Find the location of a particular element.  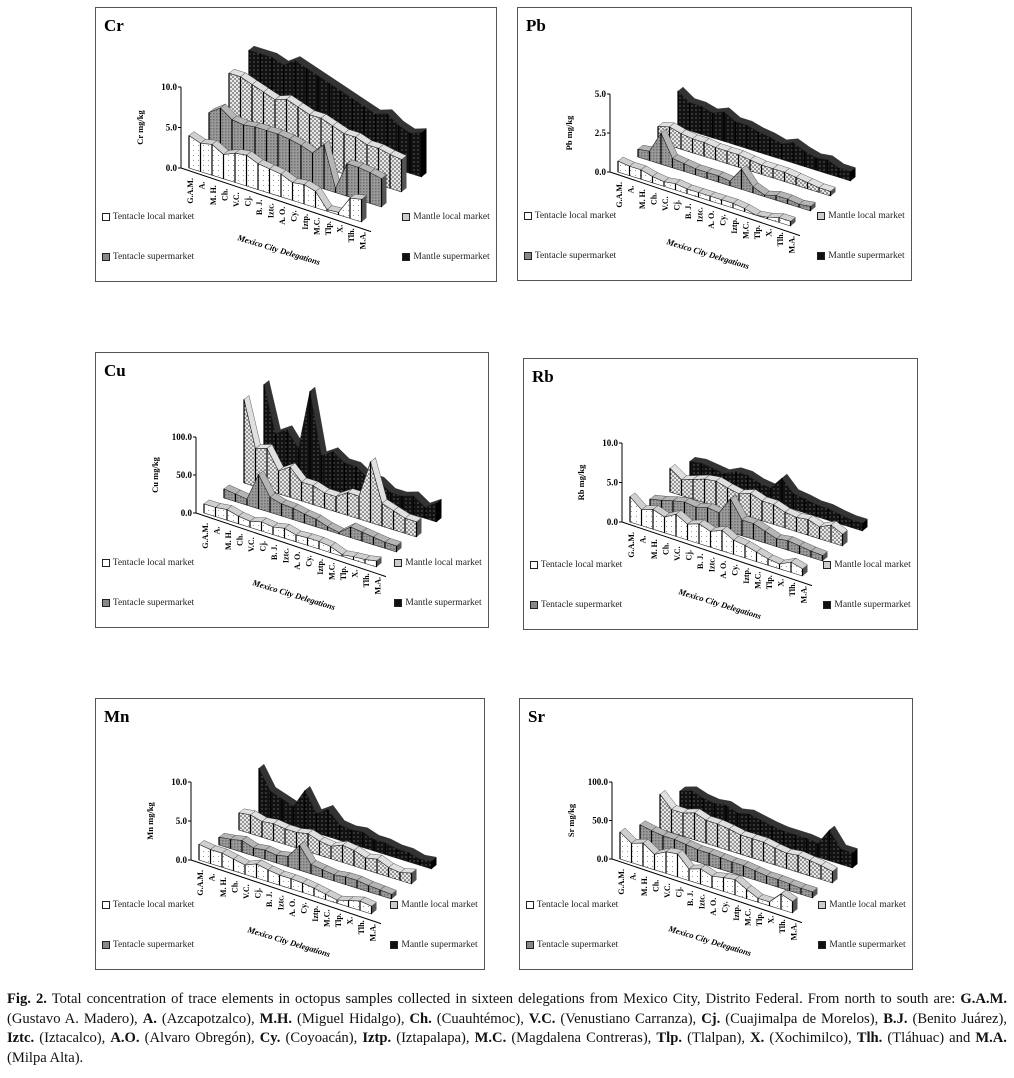

caption-segment: Ch. is located at coordinates (420, 1018).